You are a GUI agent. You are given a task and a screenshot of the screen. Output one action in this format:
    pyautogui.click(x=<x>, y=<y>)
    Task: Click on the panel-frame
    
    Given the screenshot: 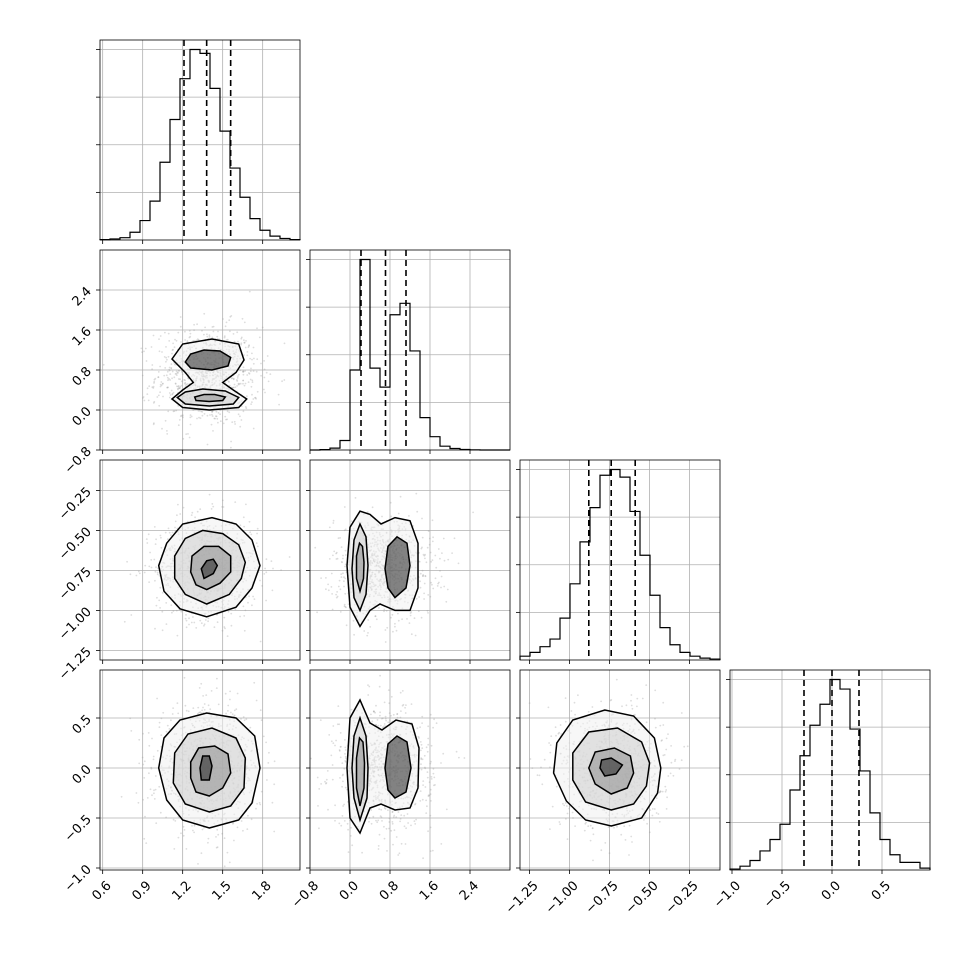 What is the action you would take?
    pyautogui.click(x=200, y=140)
    